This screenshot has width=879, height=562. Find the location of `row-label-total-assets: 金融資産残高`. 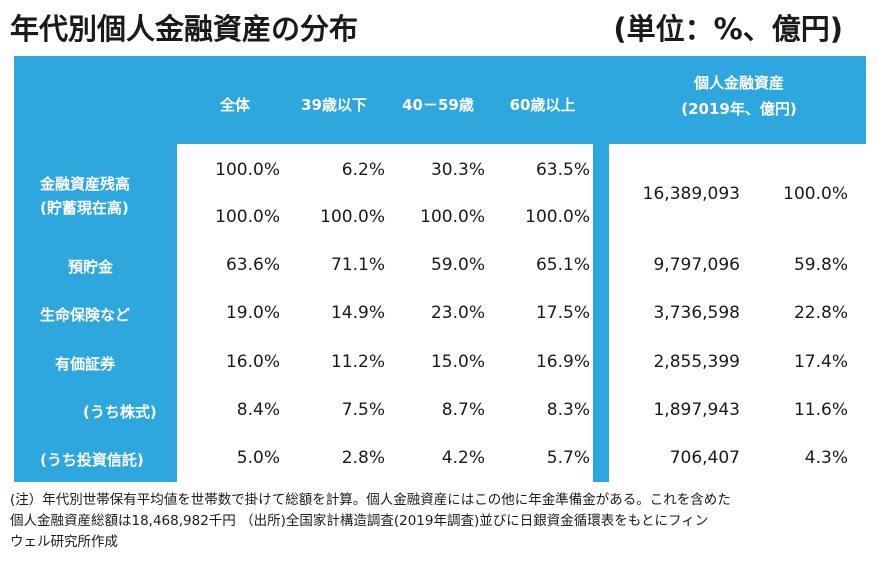

row-label-total-assets: 金融資産残高 is located at coordinates (85, 184).